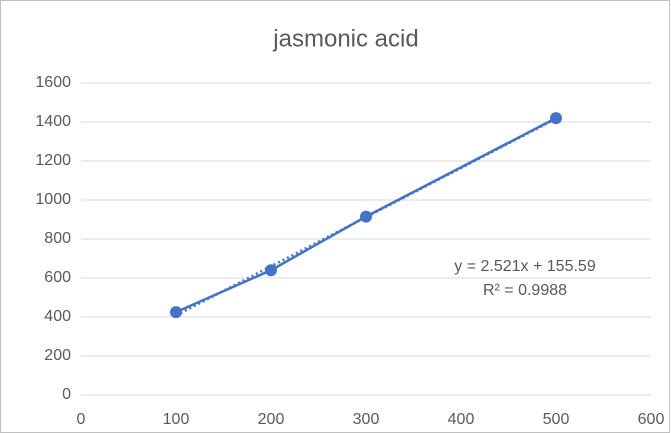 Image resolution: width=671 pixels, height=433 pixels. What do you see at coordinates (271, 419) in the screenshot?
I see `x-tick-label: 200` at bounding box center [271, 419].